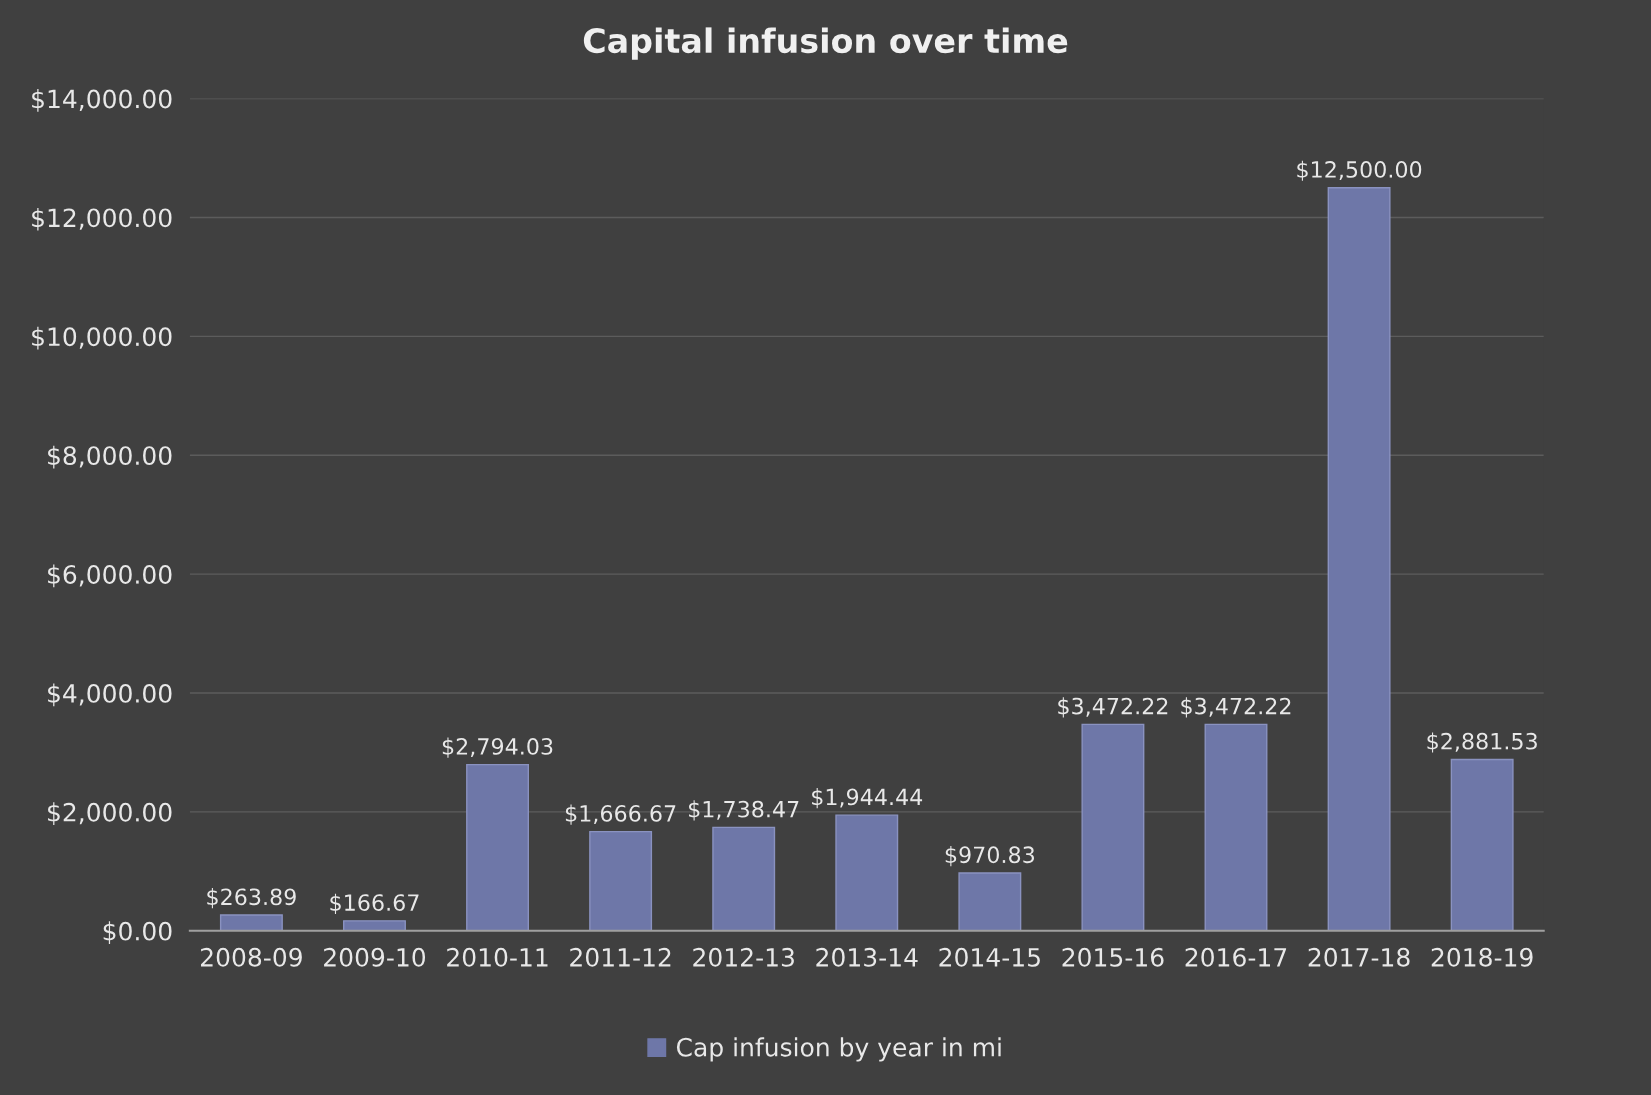 The image size is (1651, 1095). What do you see at coordinates (620, 814) in the screenshot?
I see `data-label: $1,666.67` at bounding box center [620, 814].